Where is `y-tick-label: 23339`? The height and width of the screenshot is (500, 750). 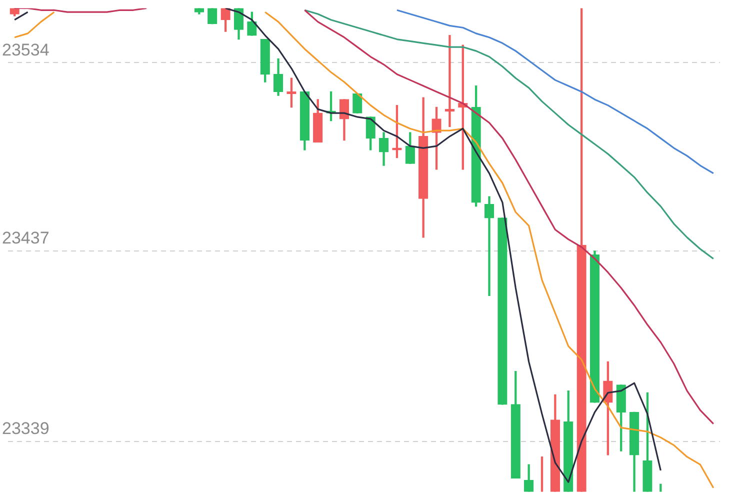
y-tick-label: 23339 is located at coordinates (26, 428).